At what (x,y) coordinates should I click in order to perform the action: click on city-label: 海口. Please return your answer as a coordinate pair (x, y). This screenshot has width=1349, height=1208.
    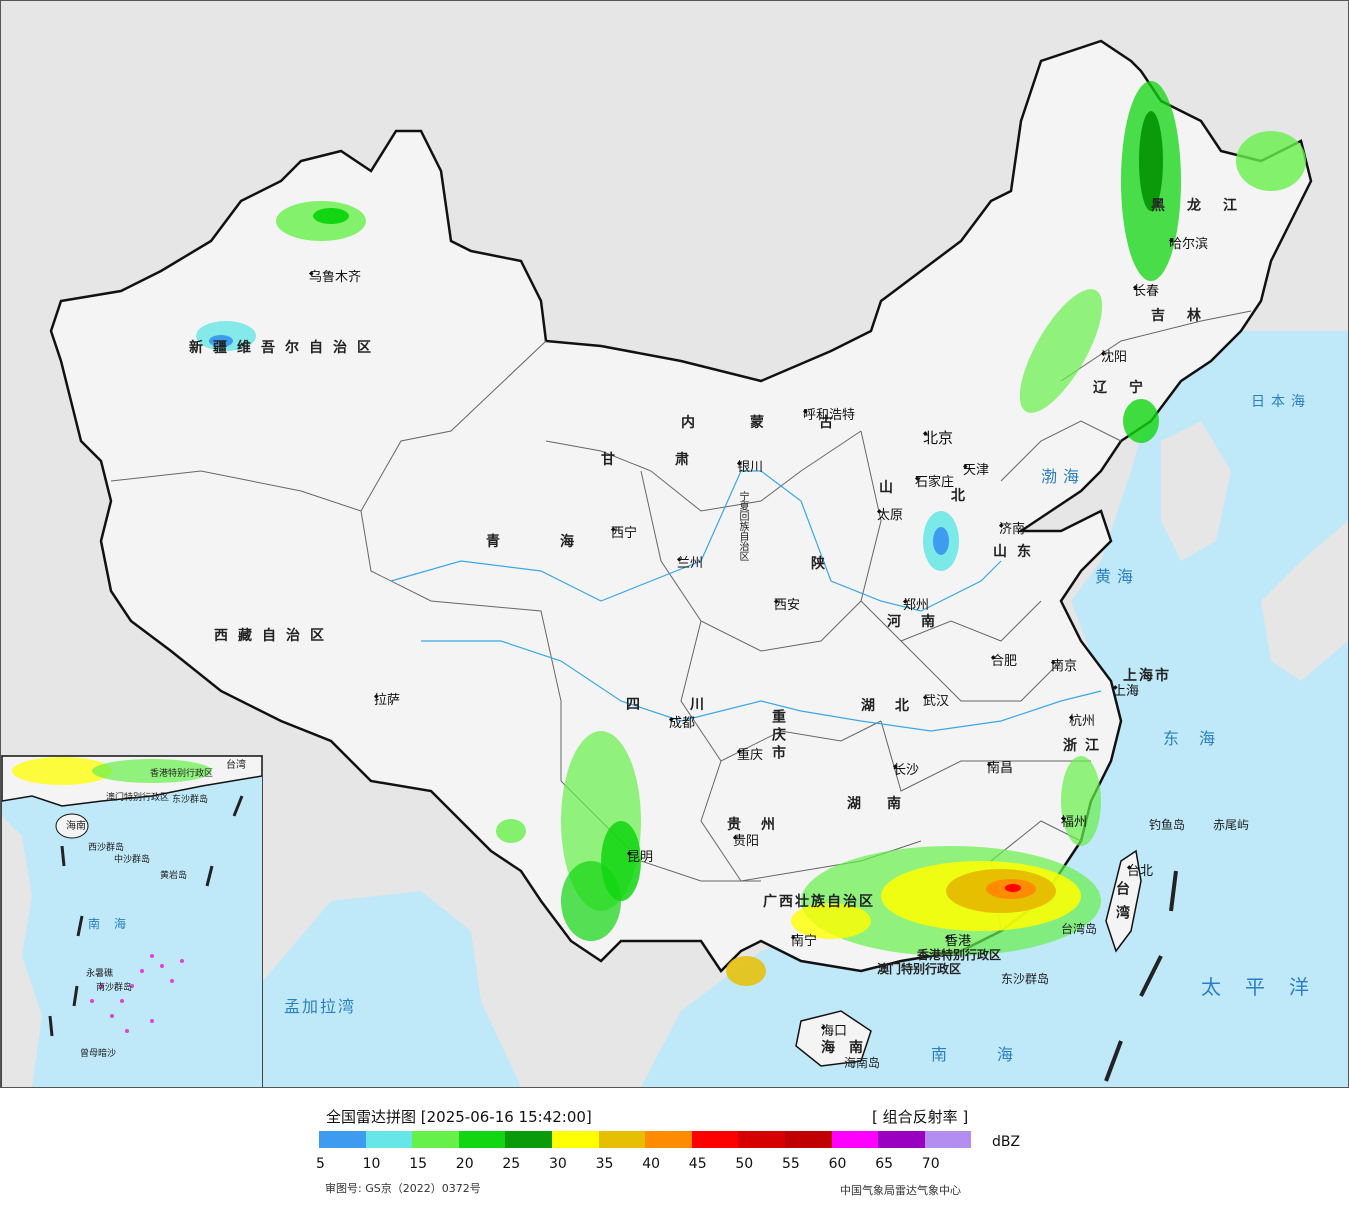
    Looking at the image, I should click on (834, 1031).